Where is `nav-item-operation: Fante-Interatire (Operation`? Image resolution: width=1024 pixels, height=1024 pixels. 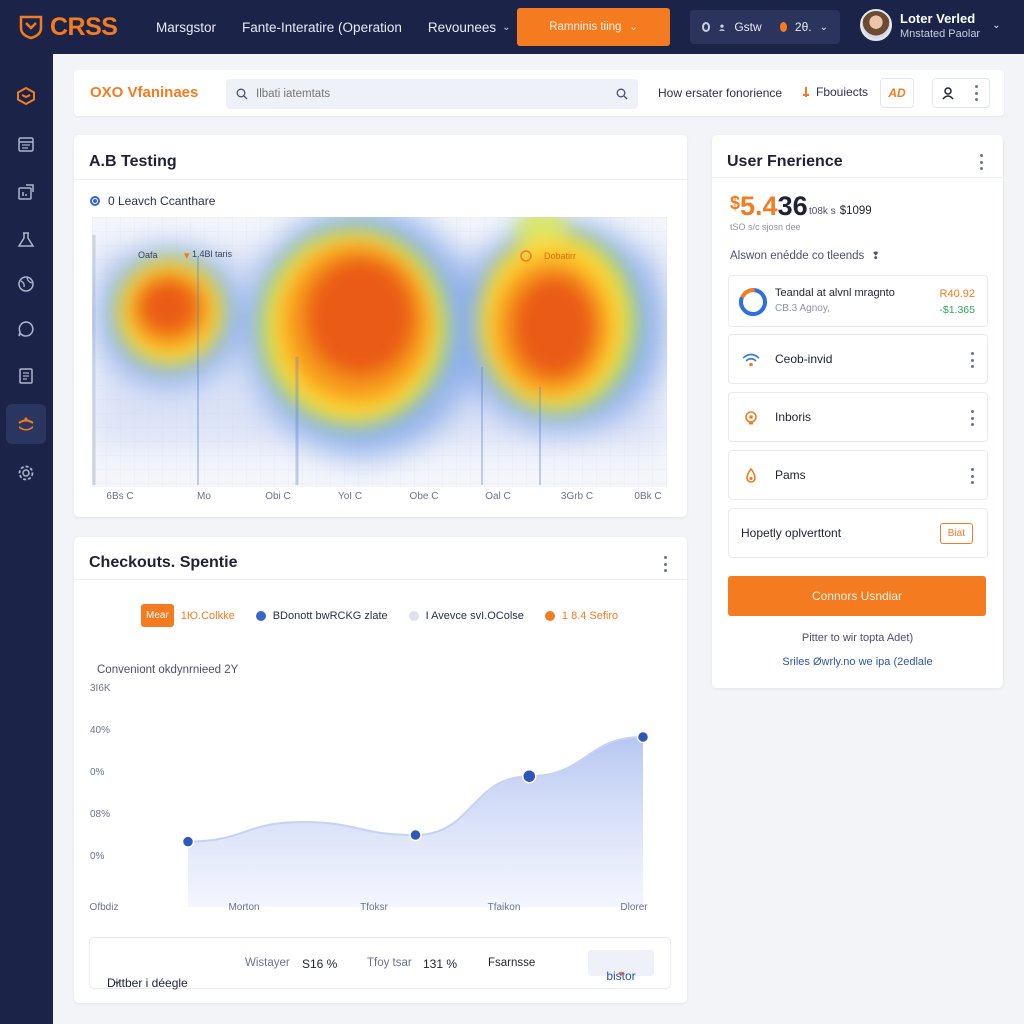 nav-item-operation: Fante-Interatire (Operation is located at coordinates (322, 27).